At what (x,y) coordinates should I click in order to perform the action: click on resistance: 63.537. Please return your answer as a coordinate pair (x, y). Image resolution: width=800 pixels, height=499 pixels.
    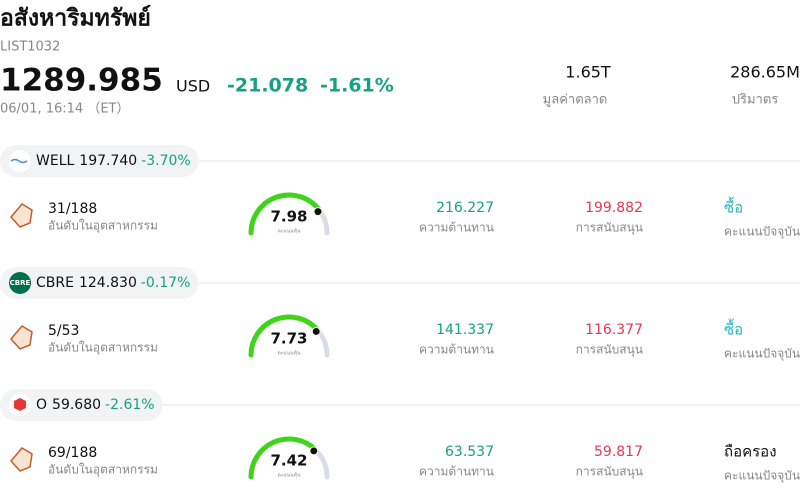
    Looking at the image, I should click on (469, 452).